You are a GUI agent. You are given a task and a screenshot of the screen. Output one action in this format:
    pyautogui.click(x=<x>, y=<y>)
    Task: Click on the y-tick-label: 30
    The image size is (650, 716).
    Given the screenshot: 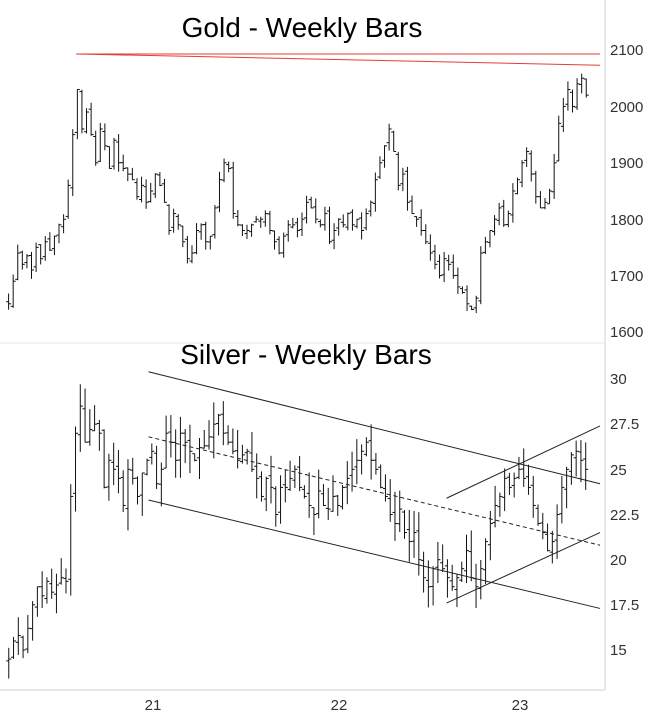 What is the action you would take?
    pyautogui.click(x=618, y=379)
    